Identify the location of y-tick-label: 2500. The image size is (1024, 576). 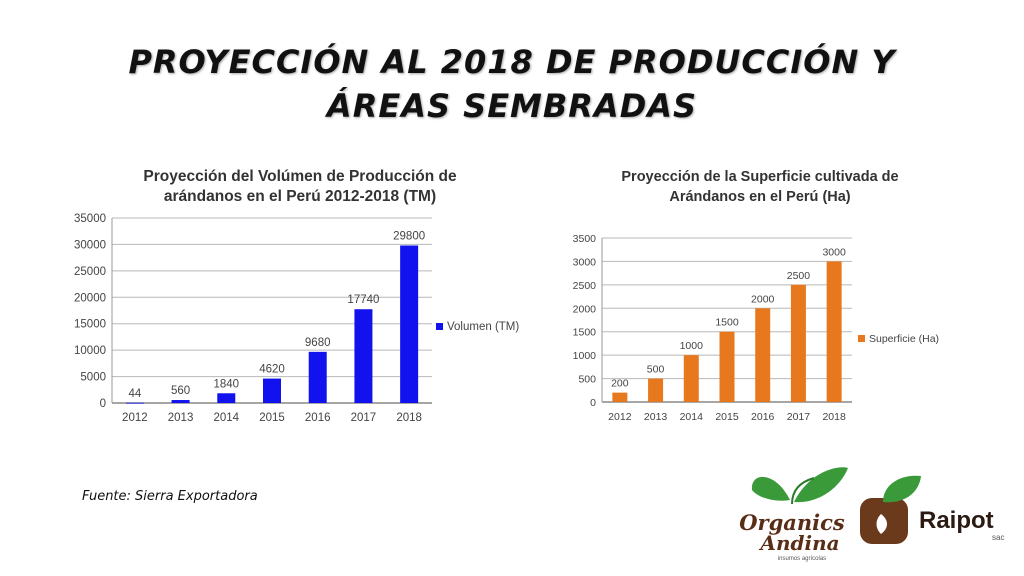
(585, 286).